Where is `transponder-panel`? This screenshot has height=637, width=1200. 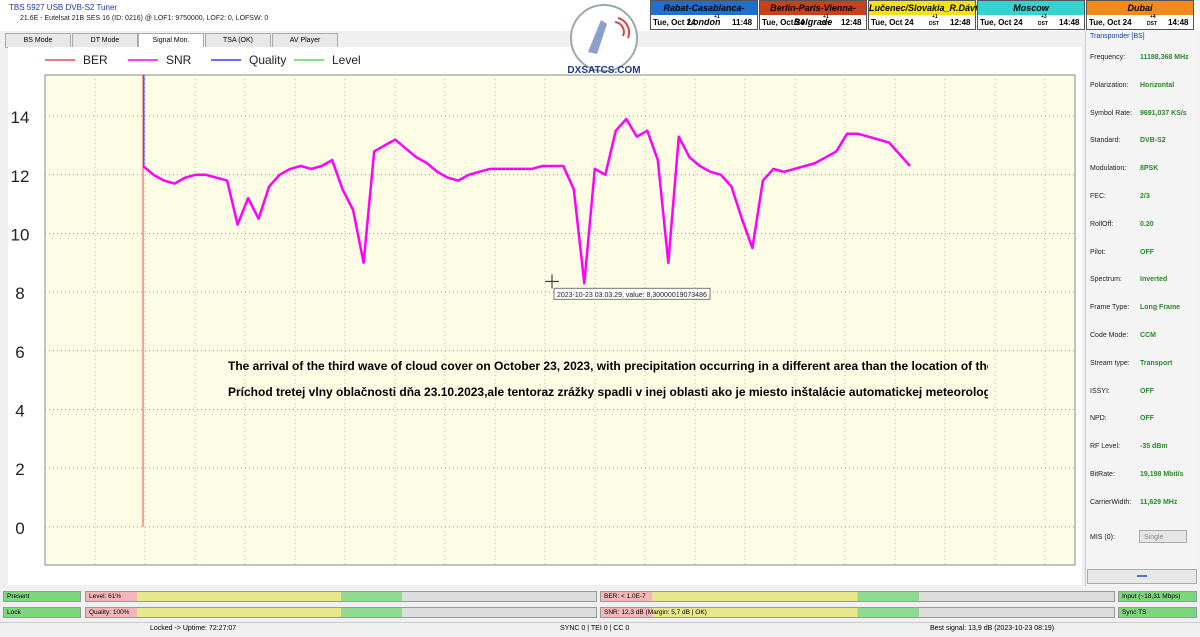 transponder-panel is located at coordinates (1142, 308).